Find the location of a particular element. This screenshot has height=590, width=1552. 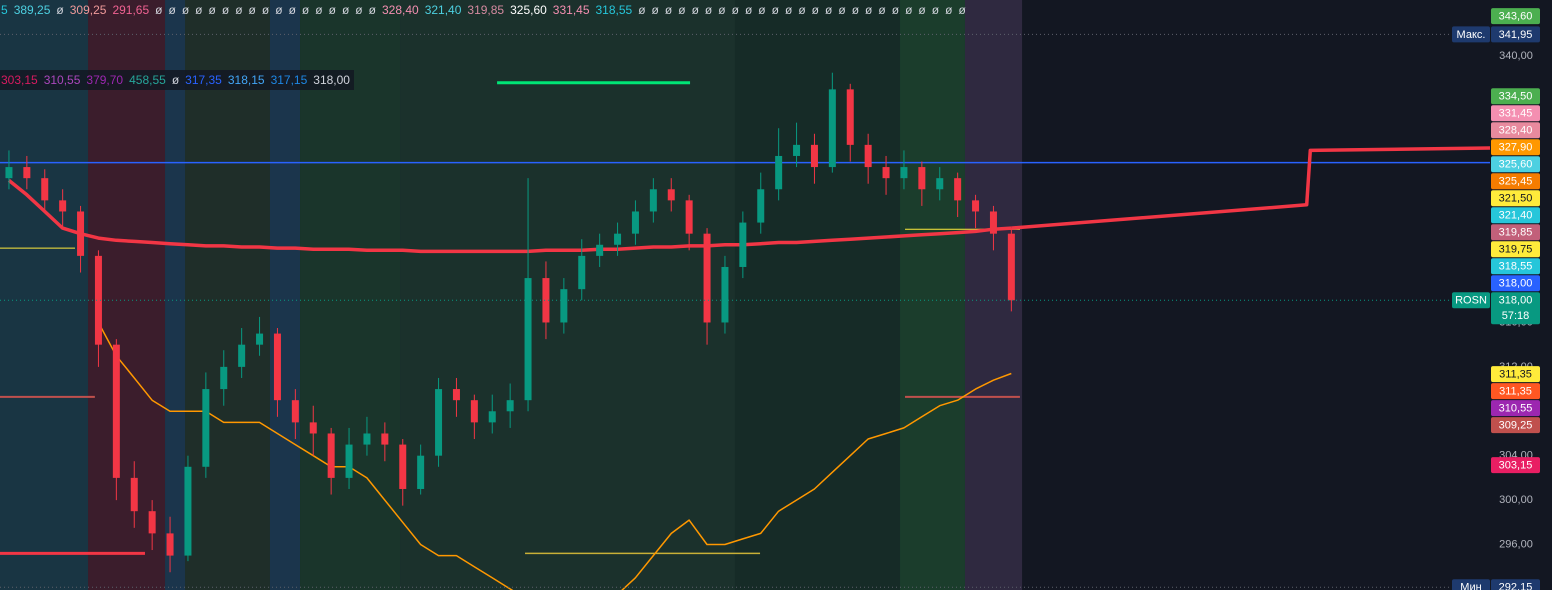

price-badge-label: 311,35 is located at coordinates (1515, 391).